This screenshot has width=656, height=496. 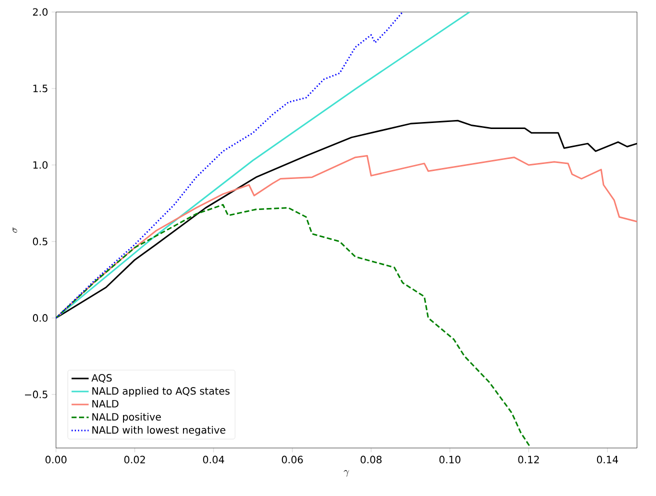 I want to click on x-tick-label: 0.08, so click(x=371, y=460).